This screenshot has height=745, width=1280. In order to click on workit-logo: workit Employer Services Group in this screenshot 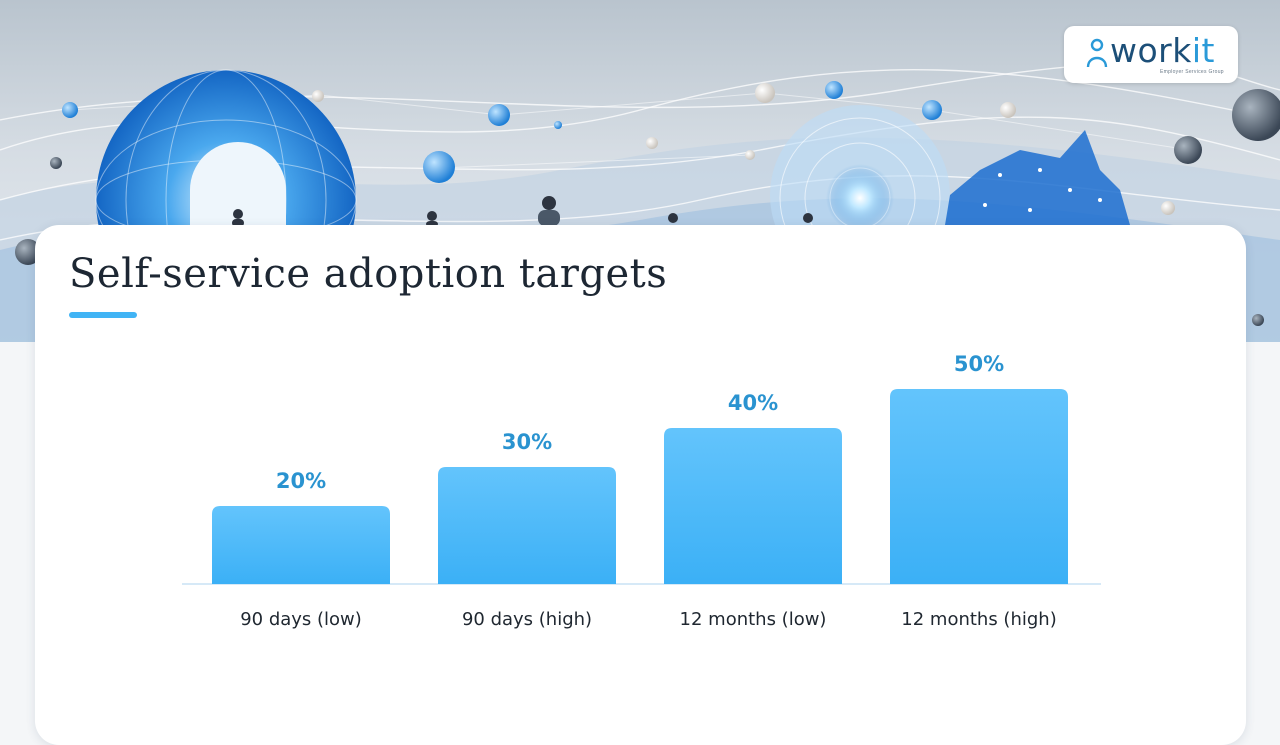, I will do `click(1151, 54)`.